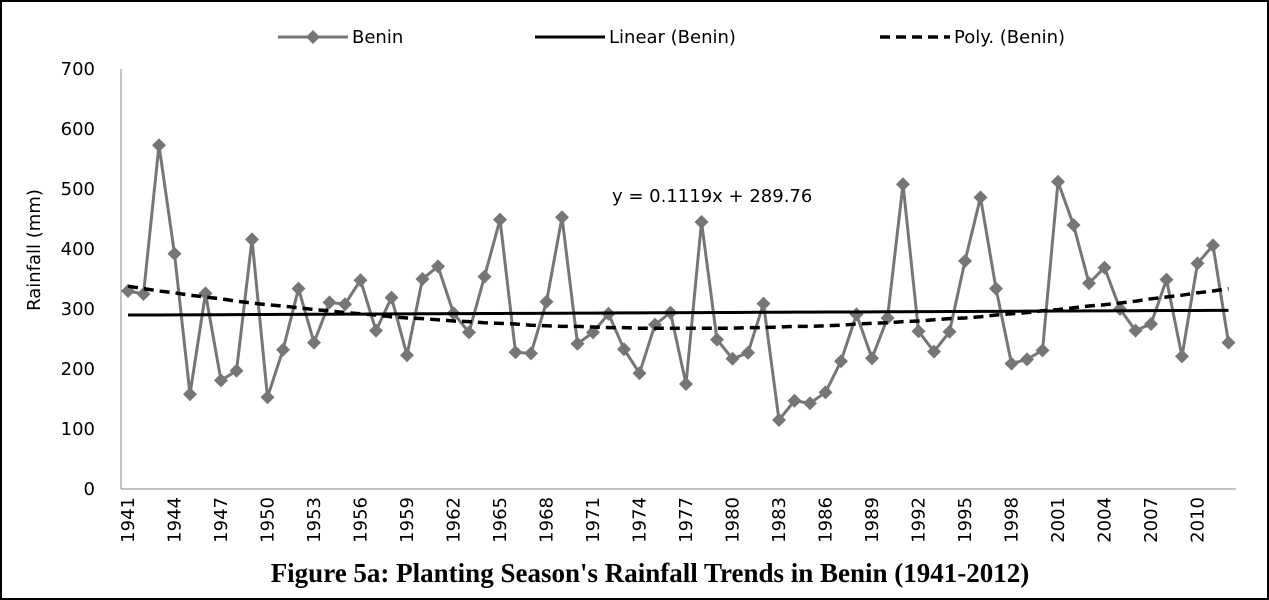  Describe the element at coordinates (1198, 520) in the screenshot. I see `x-tick-label: 2010` at that location.